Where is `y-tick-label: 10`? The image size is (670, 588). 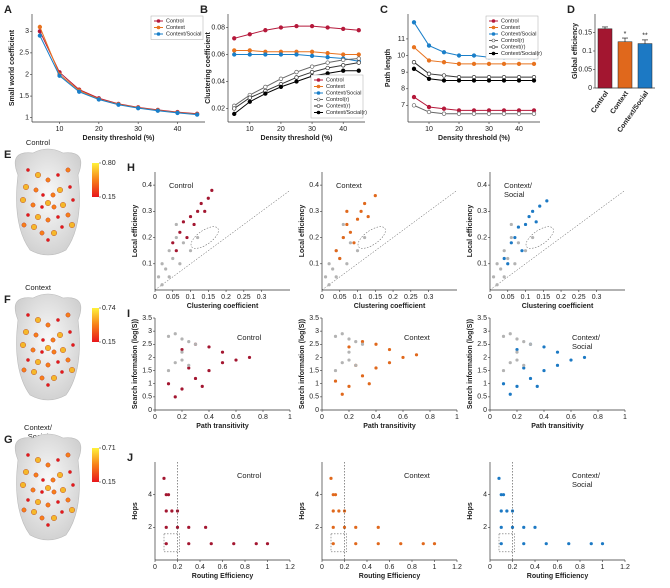
y-tick-label: 10 is located at coordinates (401, 55).